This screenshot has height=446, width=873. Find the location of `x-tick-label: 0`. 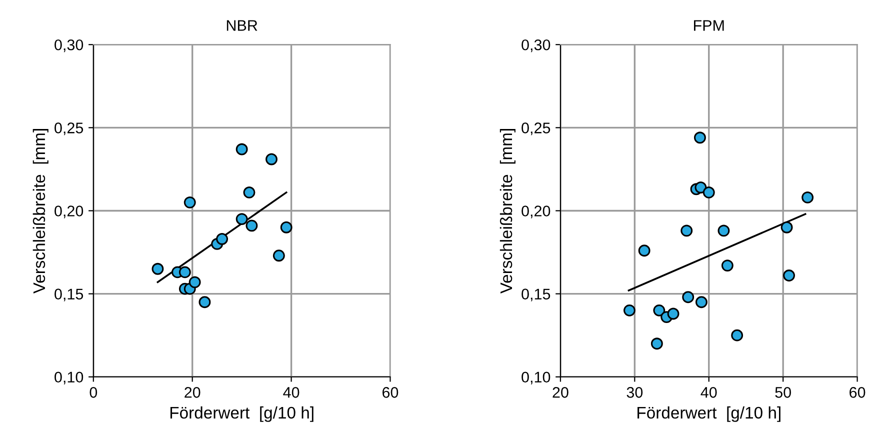

x-tick-label: 0 is located at coordinates (94, 392).